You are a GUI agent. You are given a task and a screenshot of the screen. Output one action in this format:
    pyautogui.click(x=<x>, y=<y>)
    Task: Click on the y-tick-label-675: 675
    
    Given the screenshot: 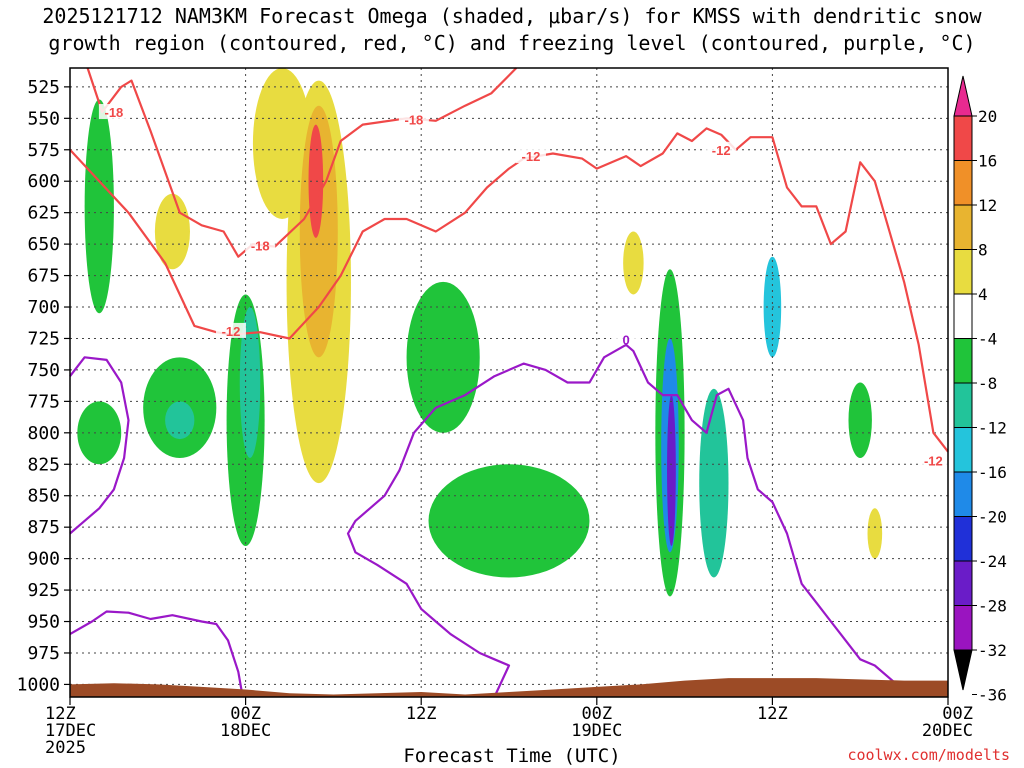 What is the action you would take?
    pyautogui.click(x=43, y=276)
    